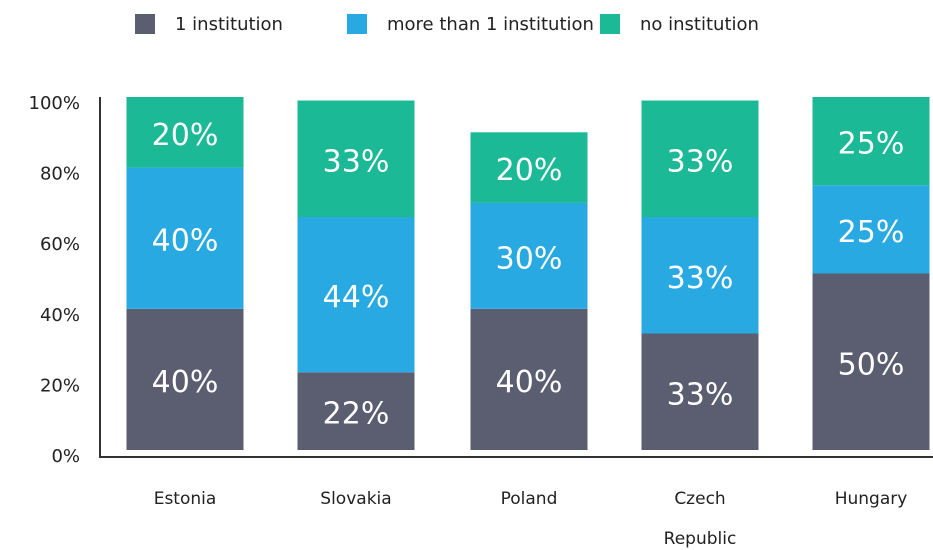  I want to click on legend-label: no institution, so click(699, 24).